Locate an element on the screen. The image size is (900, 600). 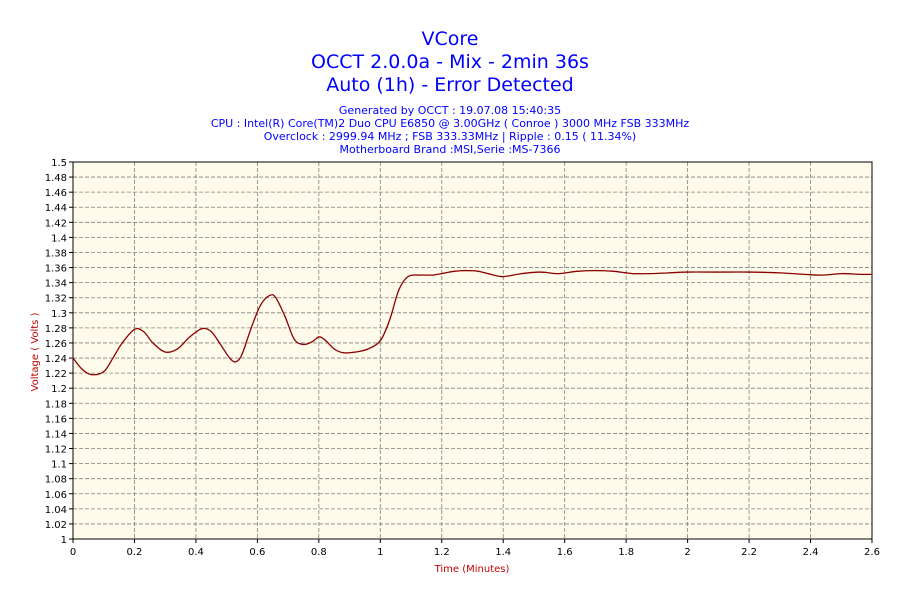
y-tick-label: 1.08 is located at coordinates (56, 480).